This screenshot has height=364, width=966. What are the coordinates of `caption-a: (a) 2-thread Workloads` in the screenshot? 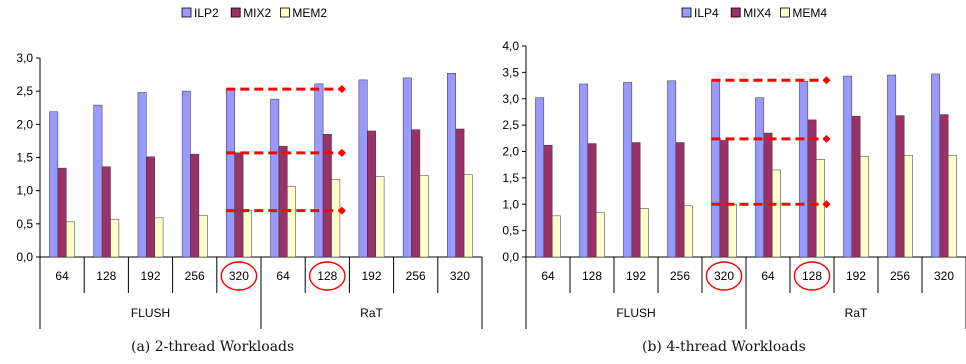 It's located at (213, 347).